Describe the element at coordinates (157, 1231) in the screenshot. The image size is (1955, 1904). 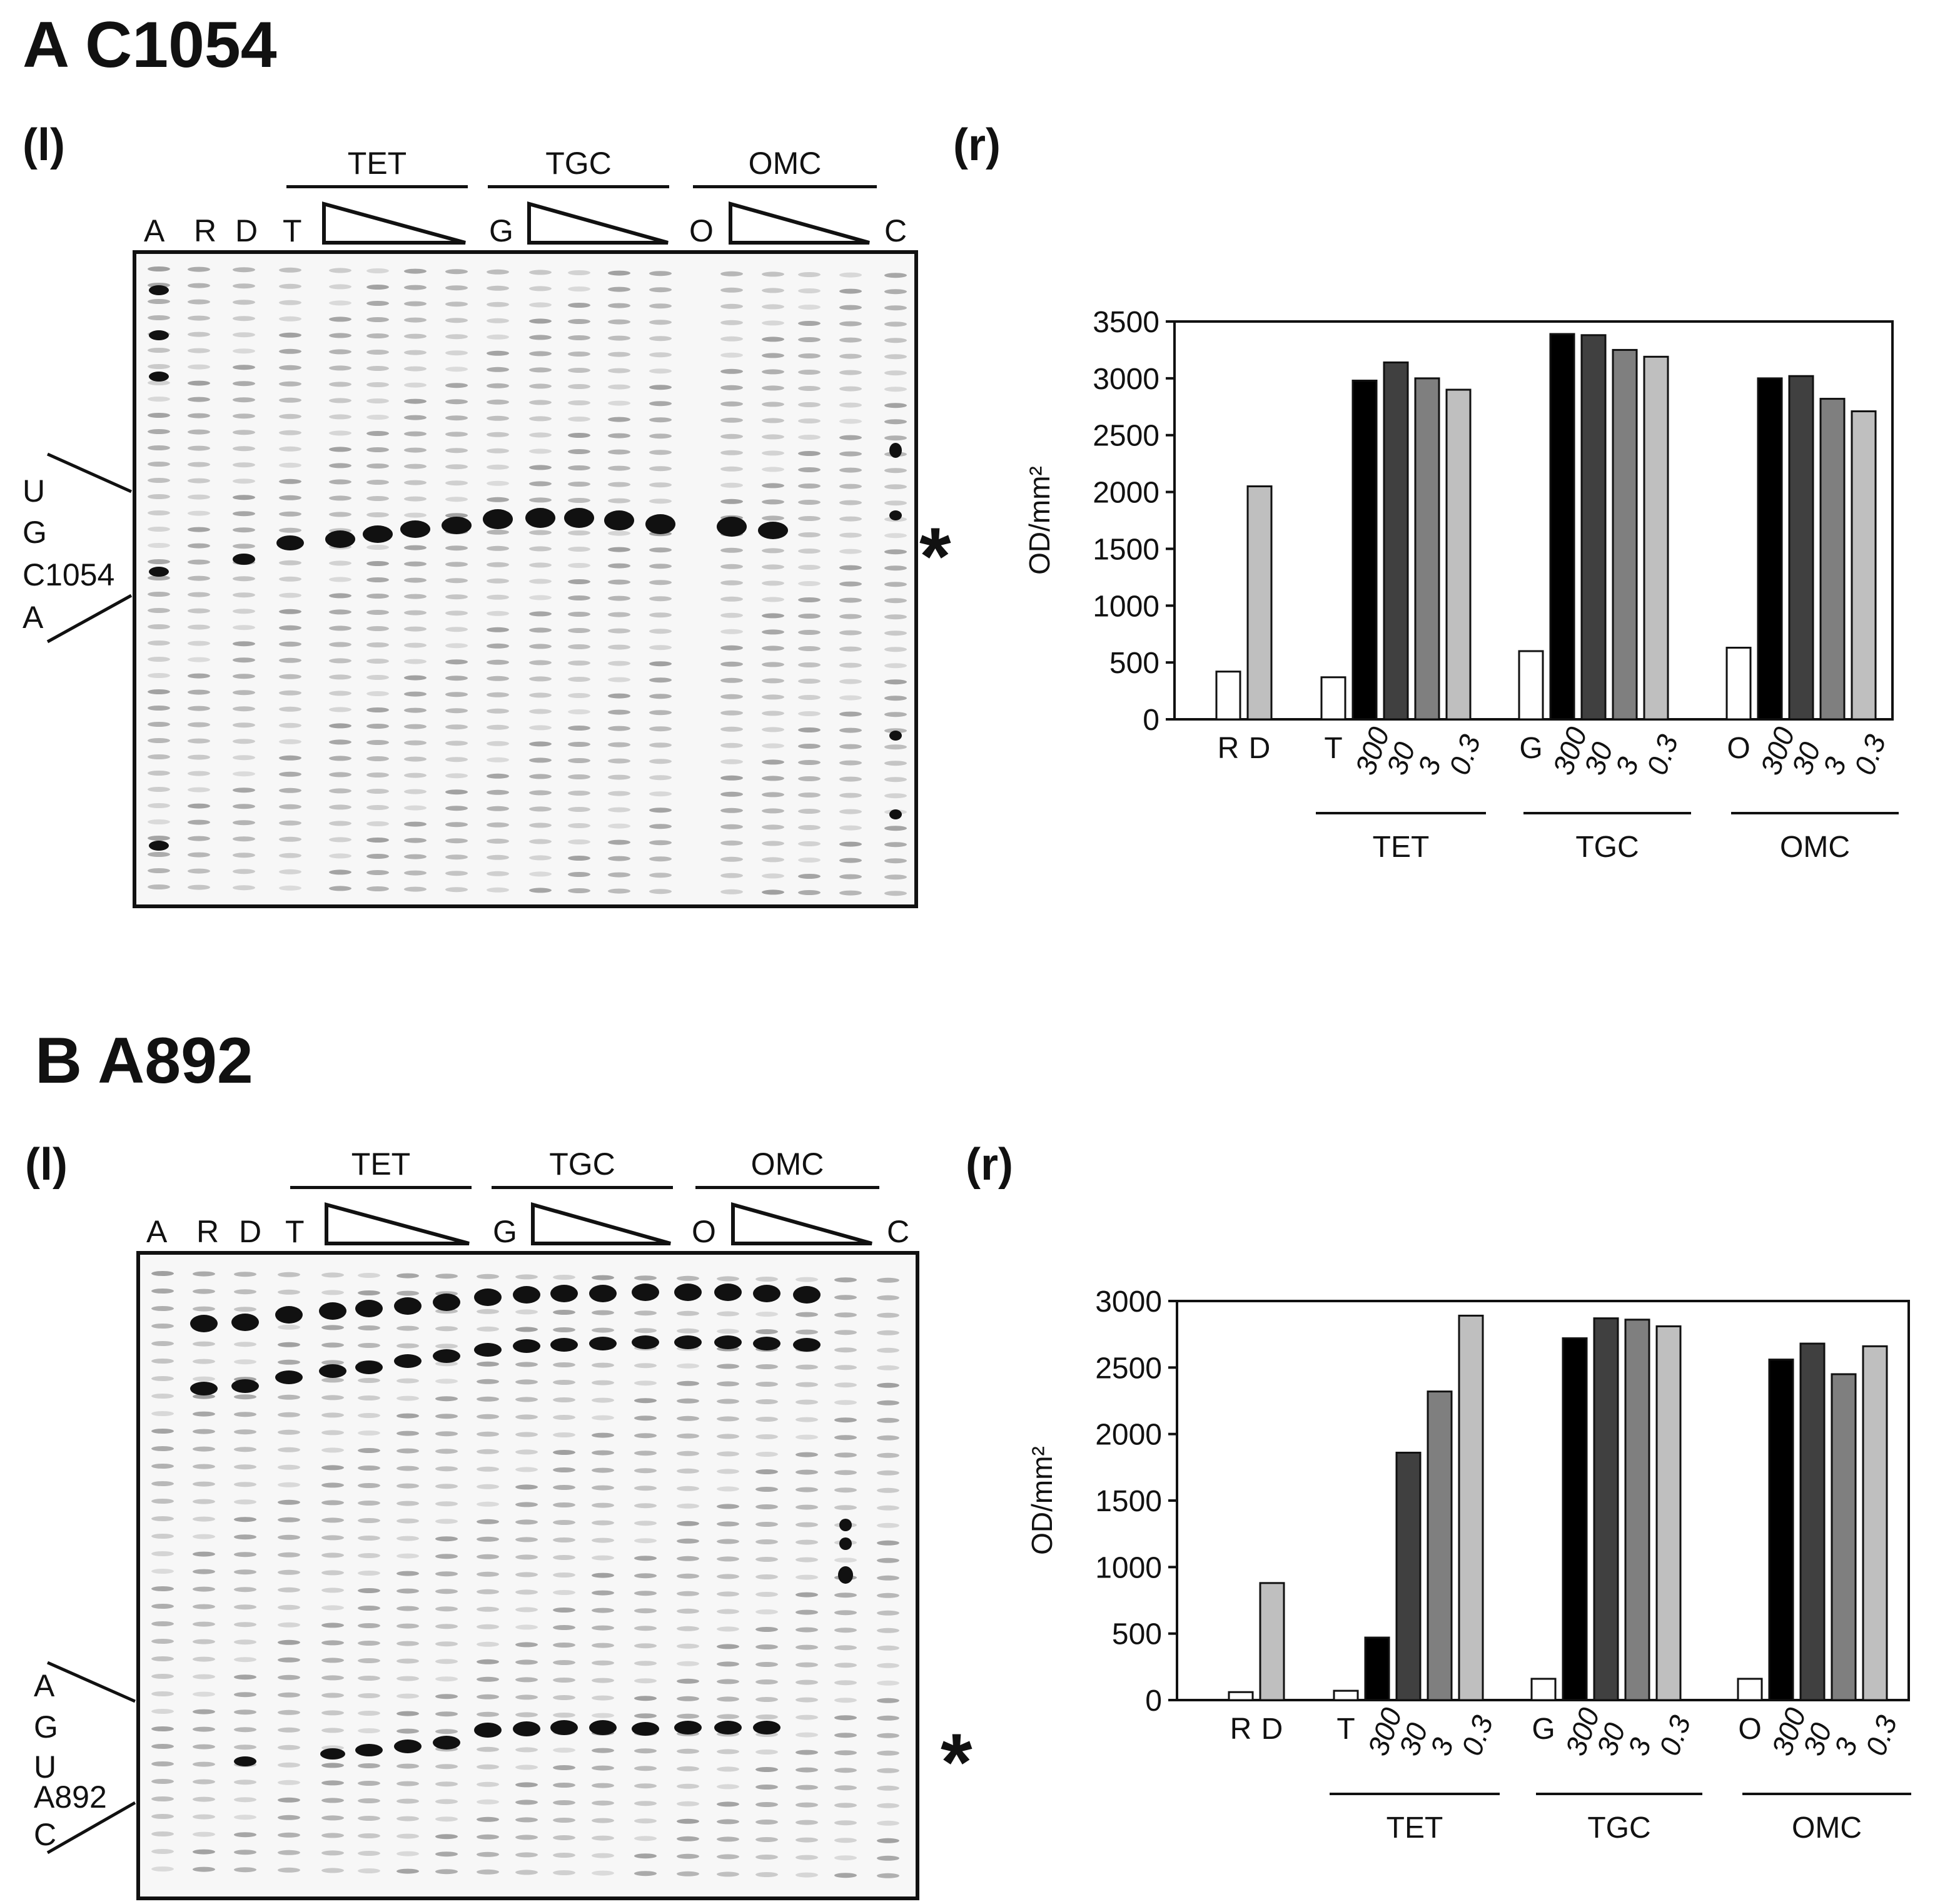
I see `gel-b-lane-a: A` at that location.